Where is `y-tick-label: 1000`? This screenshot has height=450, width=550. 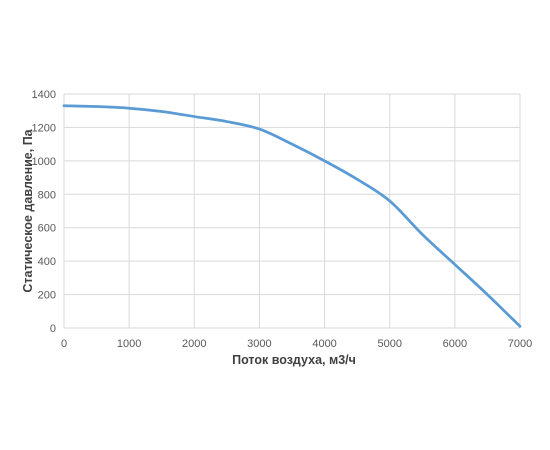 y-tick-label: 1000 is located at coordinates (44, 162).